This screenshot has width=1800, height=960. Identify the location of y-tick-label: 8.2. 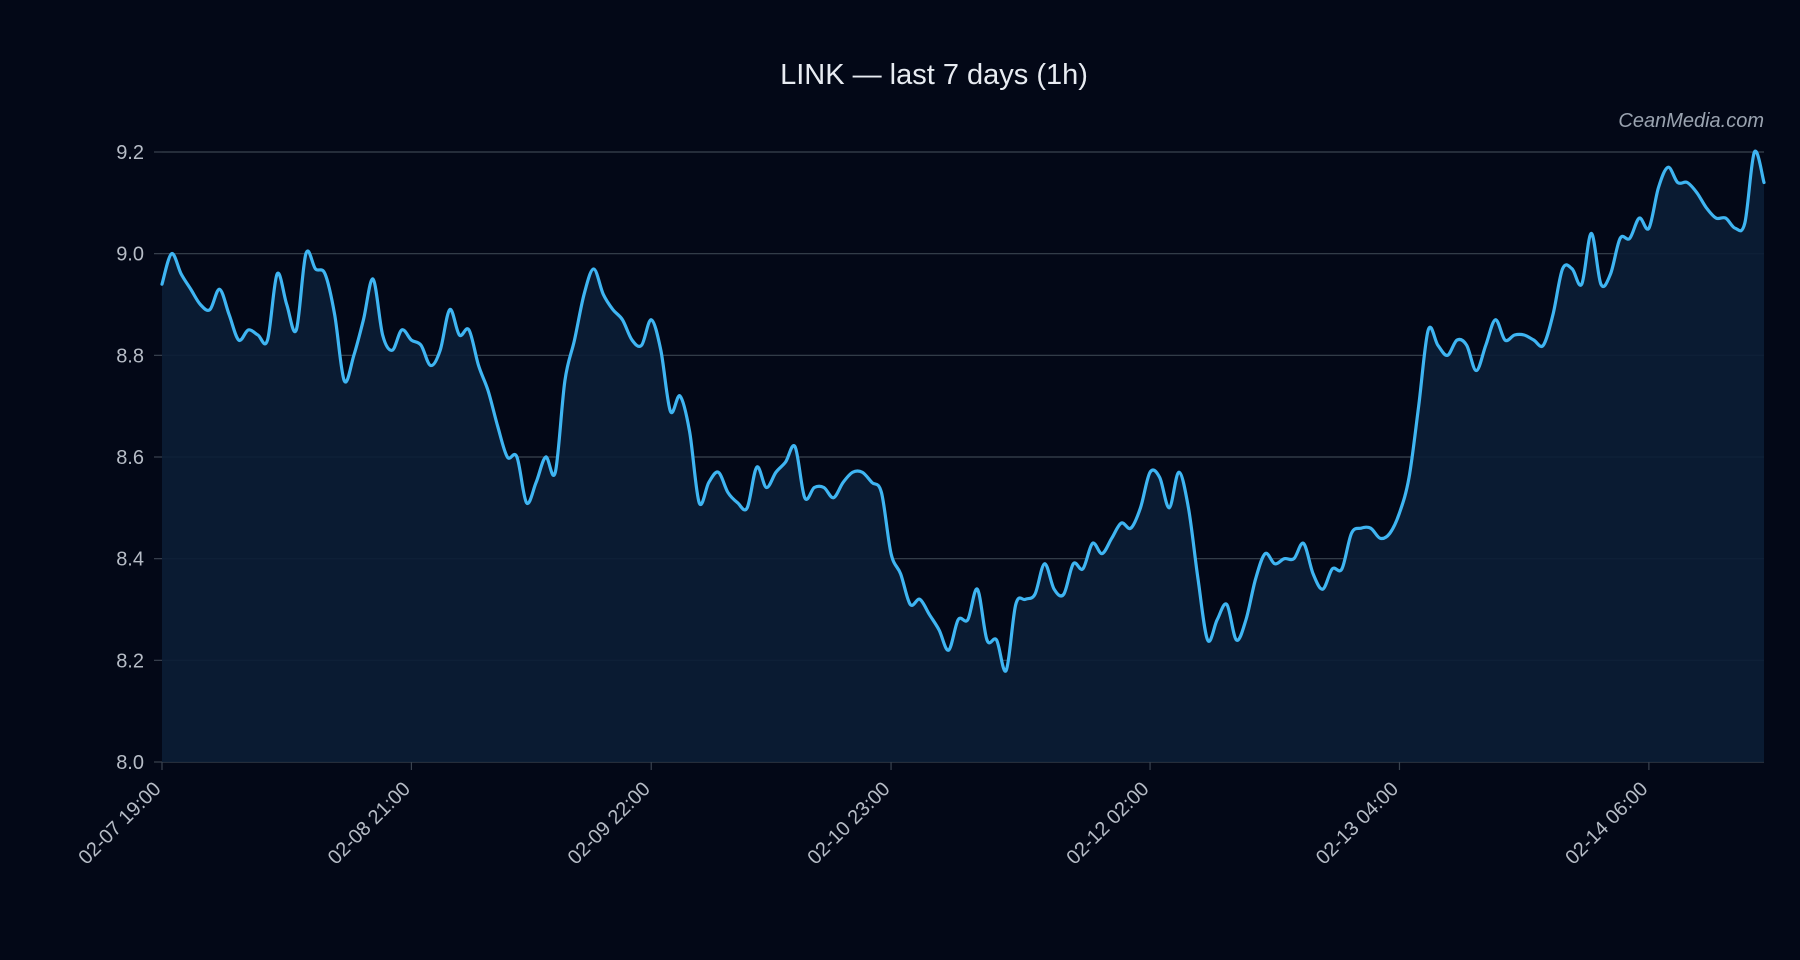
(130, 661).